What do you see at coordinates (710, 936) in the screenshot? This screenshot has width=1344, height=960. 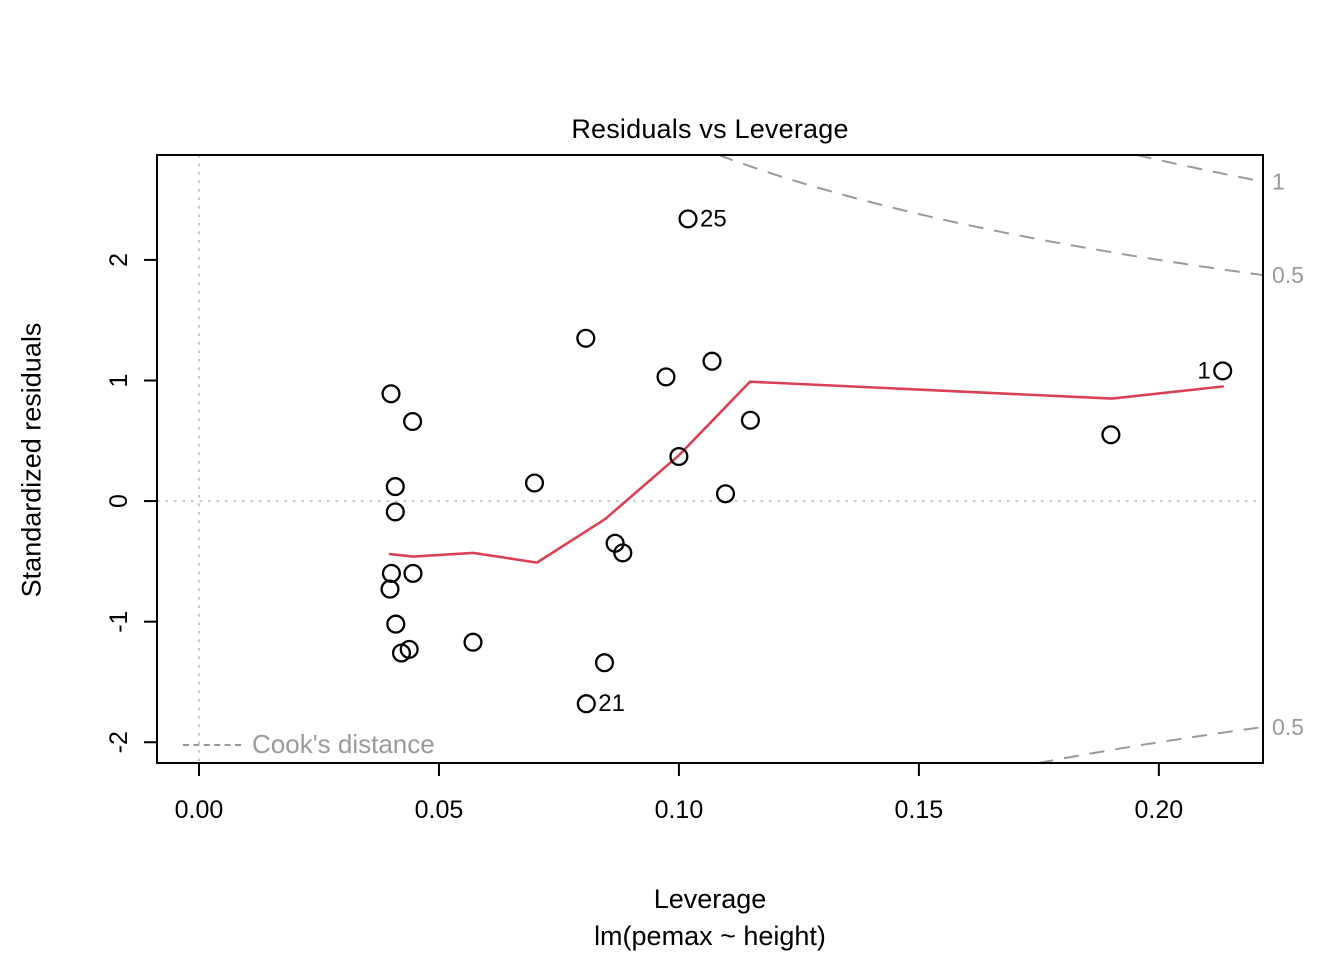 I see `x-axis-subtitle: lm(pemax ~ height)` at bounding box center [710, 936].